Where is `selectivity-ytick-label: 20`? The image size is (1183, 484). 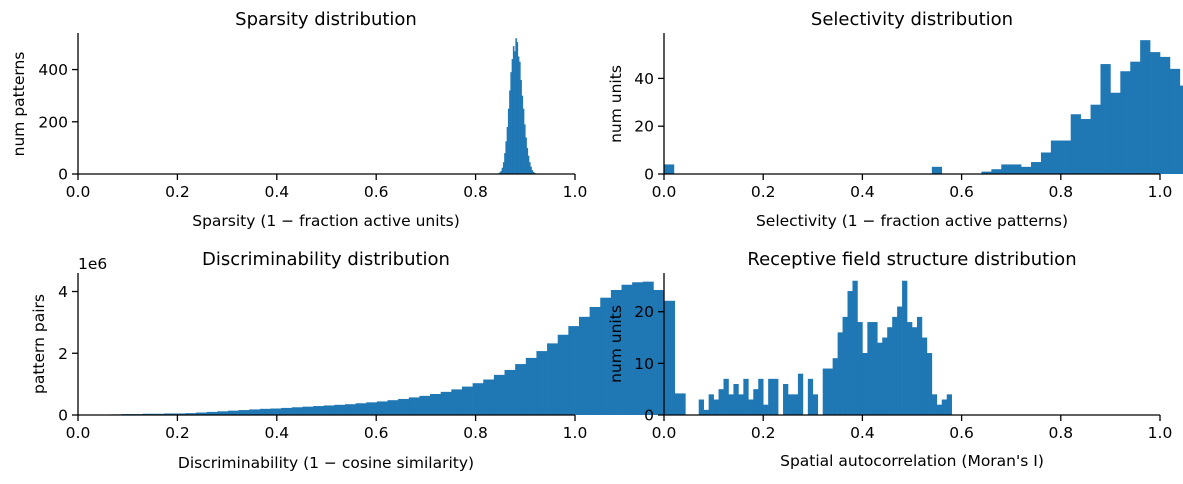
selectivity-ytick-label: 20 is located at coordinates (644, 127).